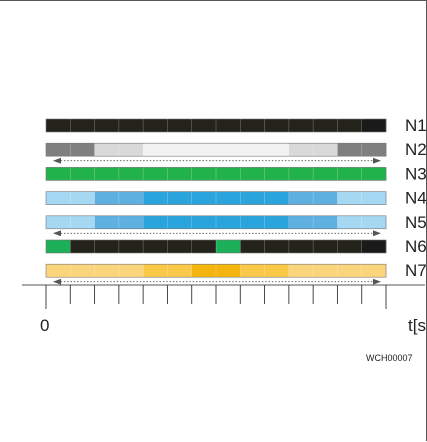 This screenshot has height=442, width=427. I want to click on row-label: N4, so click(416, 198).